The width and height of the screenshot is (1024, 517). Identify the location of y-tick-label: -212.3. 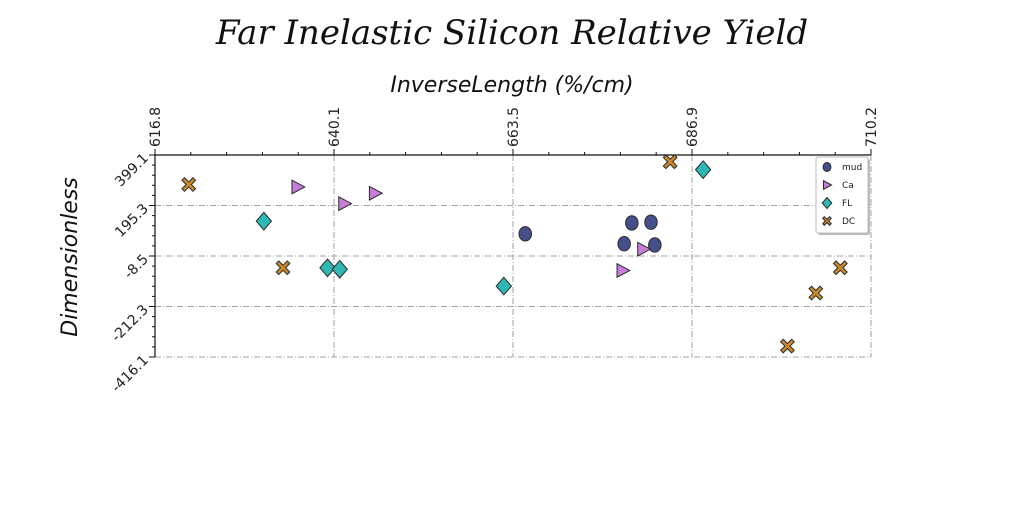
(130, 323).